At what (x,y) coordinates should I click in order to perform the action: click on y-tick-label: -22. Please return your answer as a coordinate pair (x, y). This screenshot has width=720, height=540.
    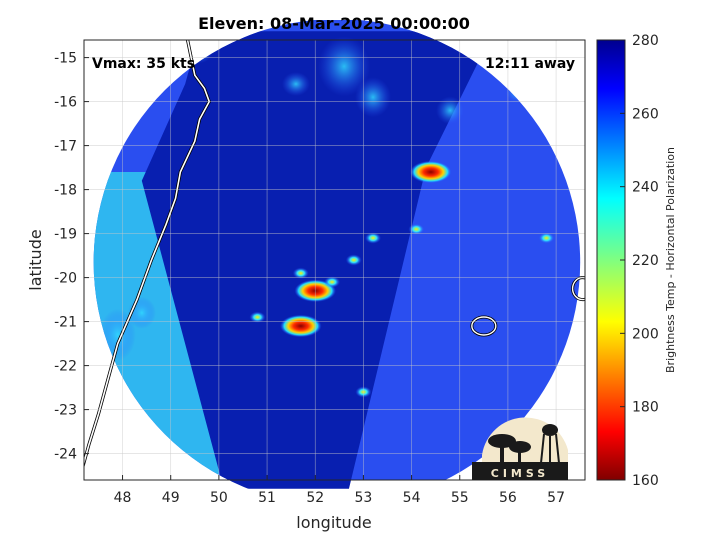
    Looking at the image, I should click on (65, 367).